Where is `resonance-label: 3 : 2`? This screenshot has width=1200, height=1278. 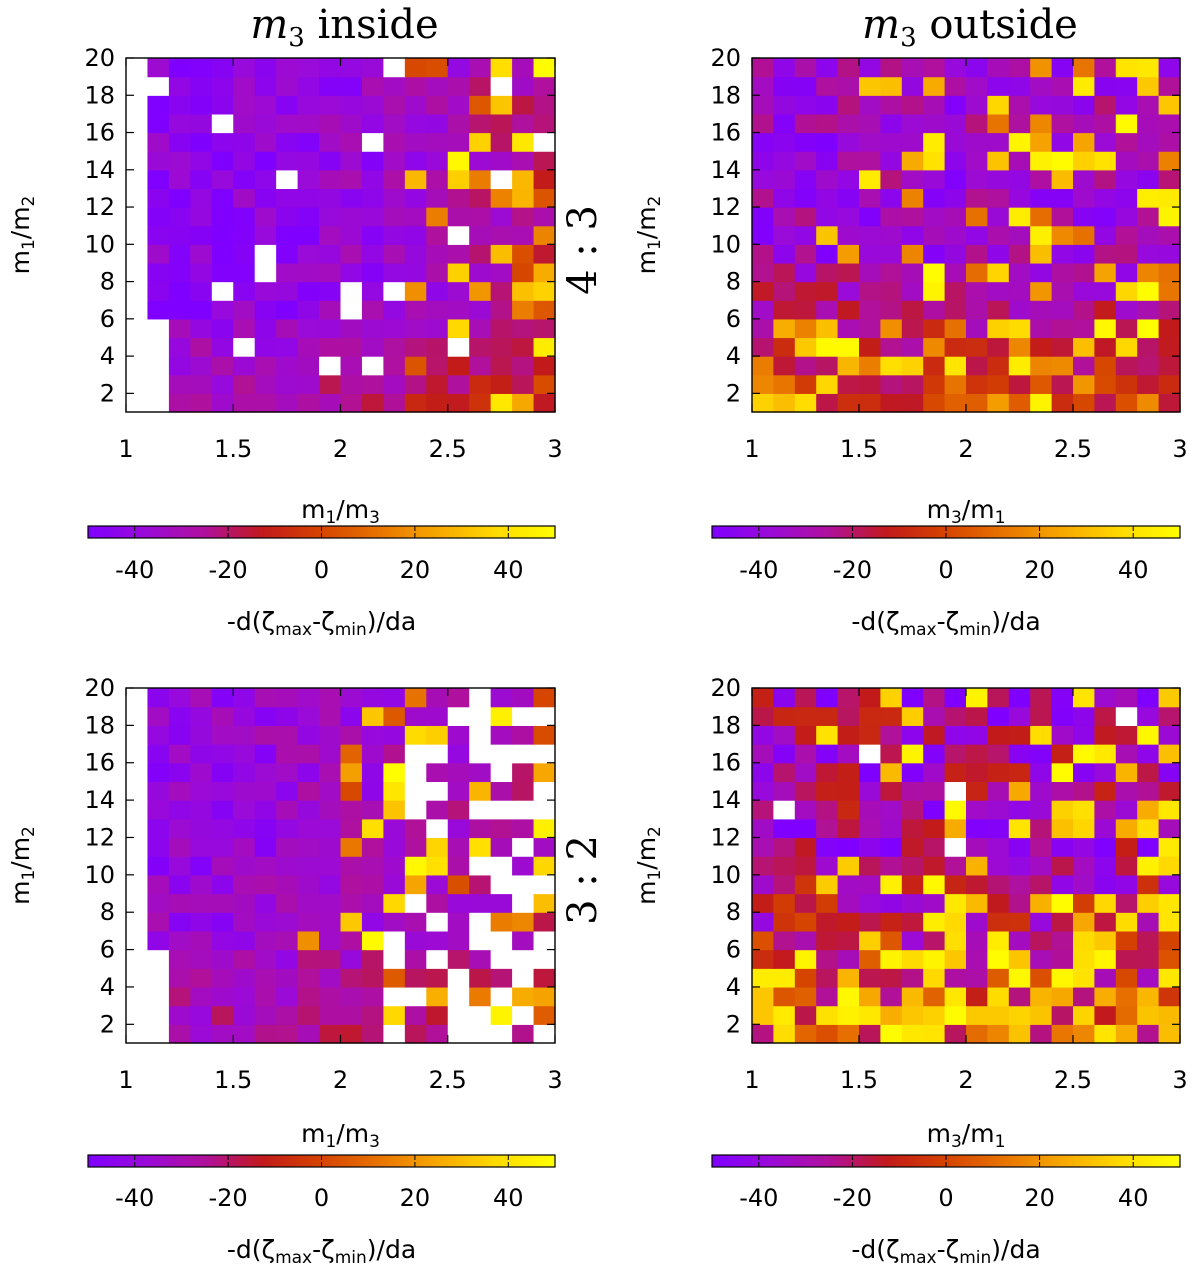 resonance-label: 3 : 2 is located at coordinates (583, 880).